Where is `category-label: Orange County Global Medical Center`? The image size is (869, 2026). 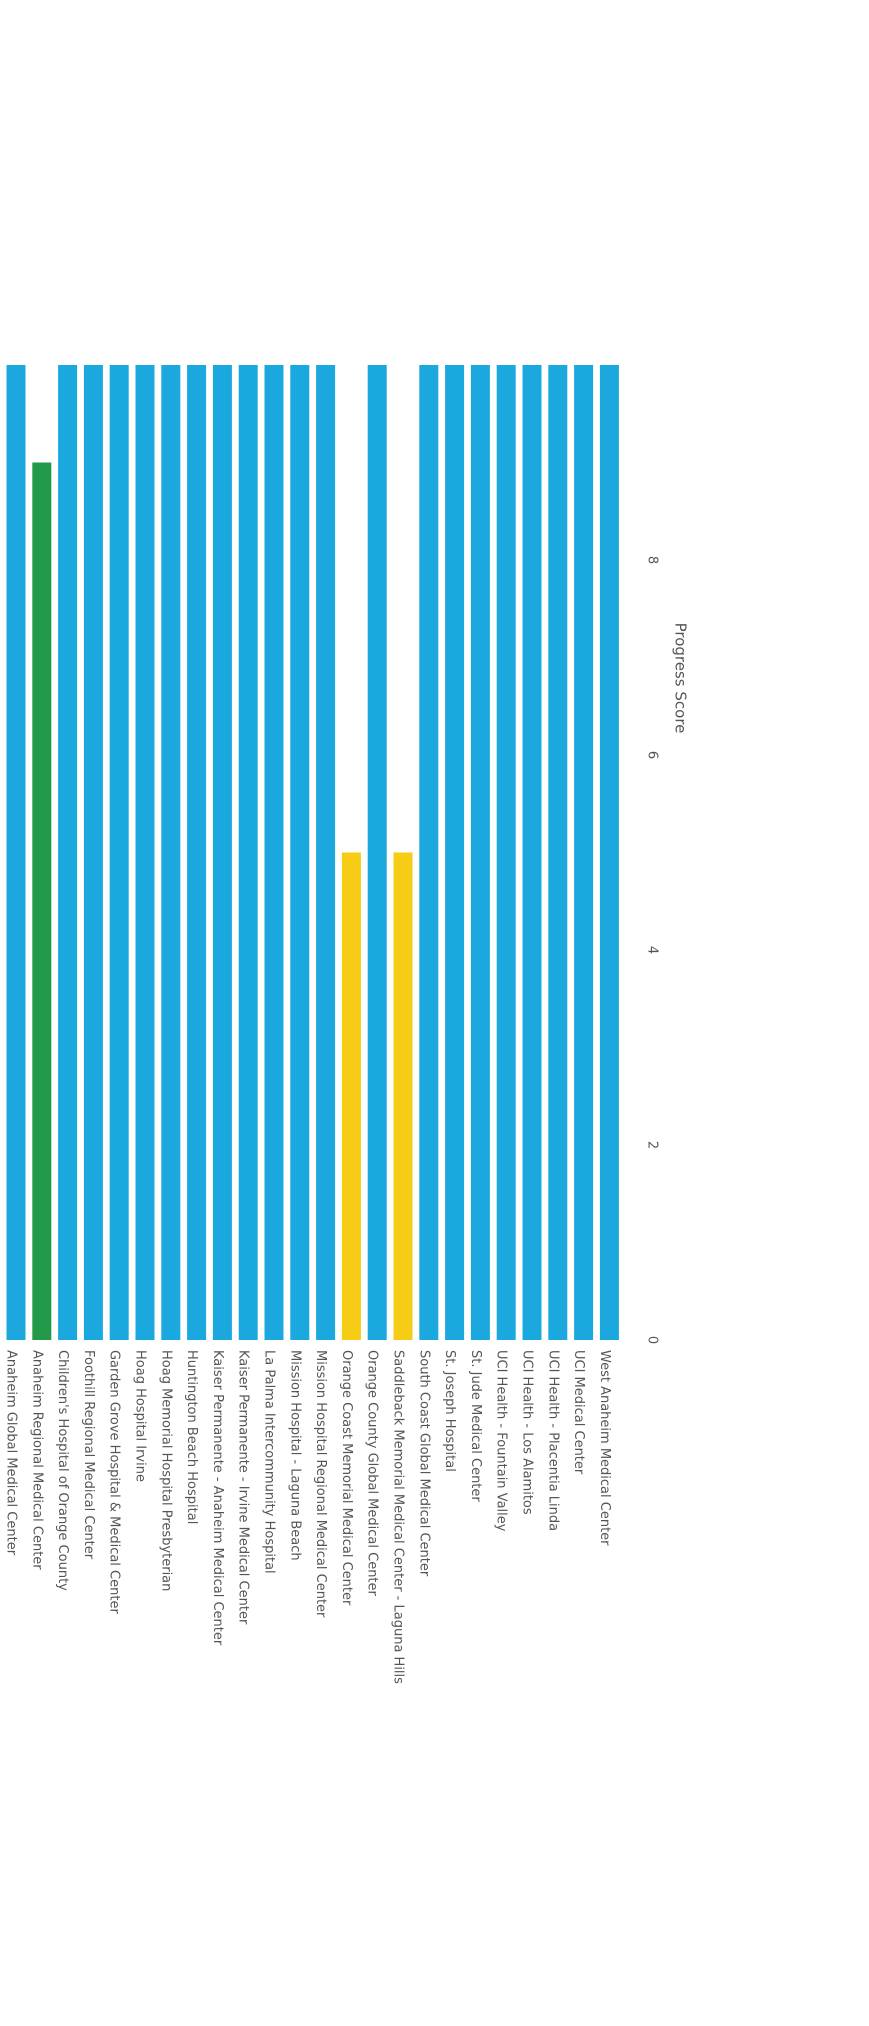
category-label: Orange County Global Medical Center is located at coordinates (372, 1473).